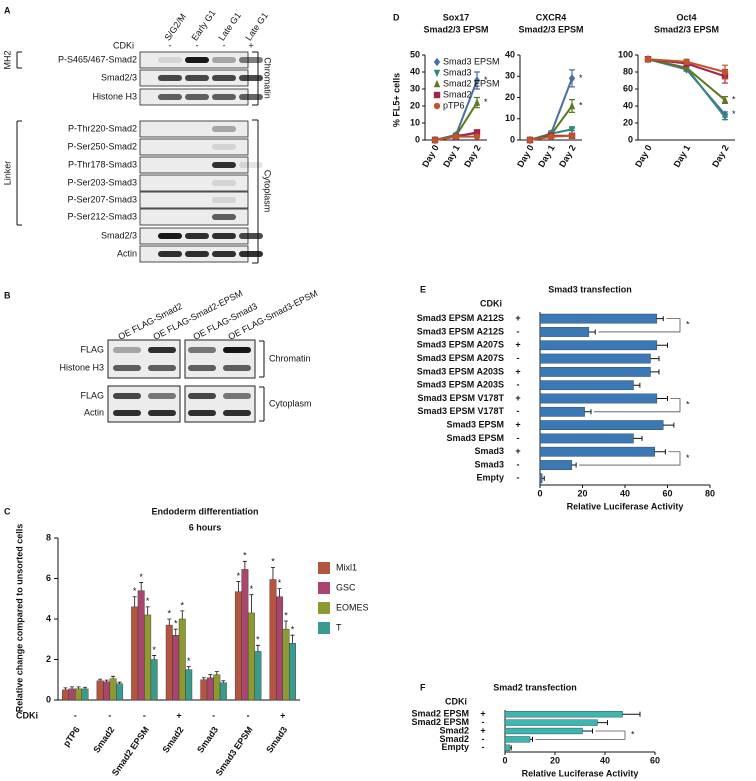  I want to click on y-tick-label: Smad3 EPSM A212S, so click(460, 331).